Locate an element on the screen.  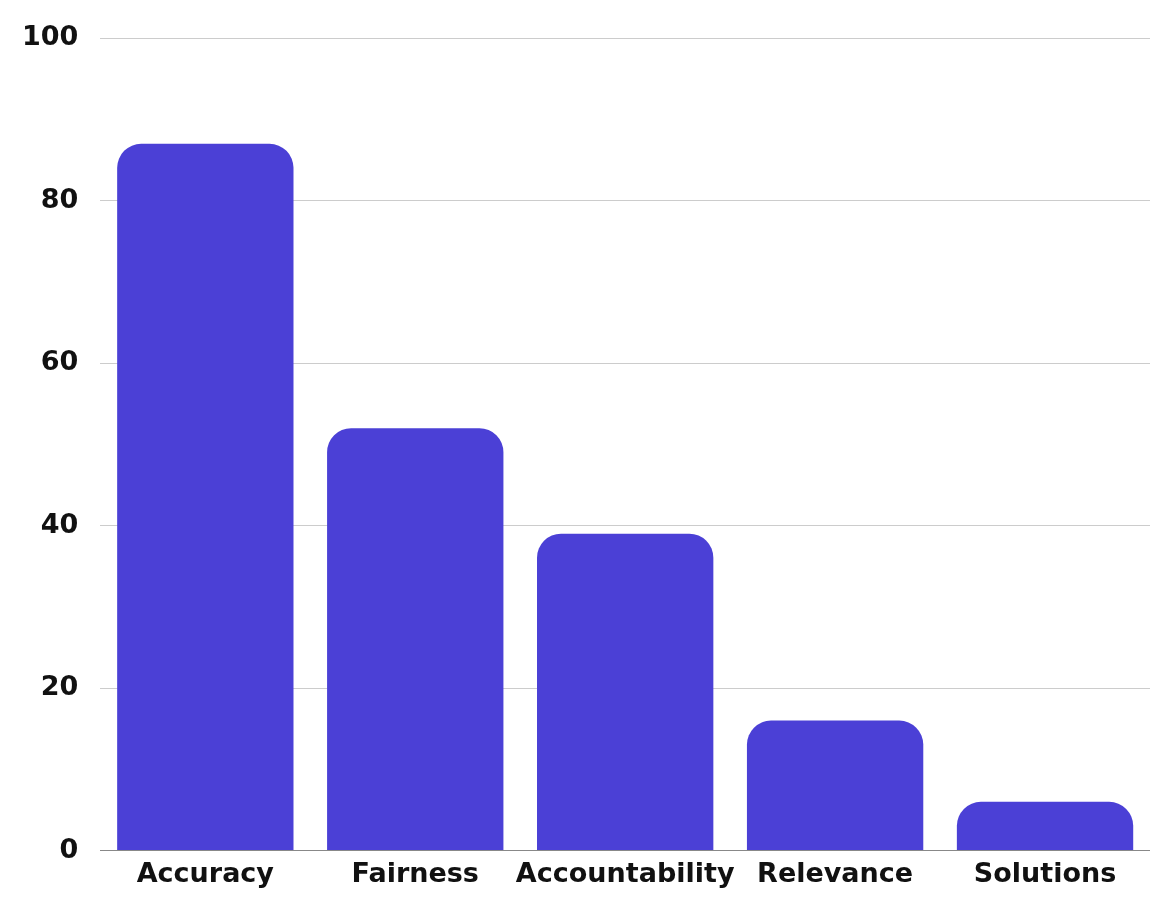
y-tick-label: 0 is located at coordinates (69, 848).